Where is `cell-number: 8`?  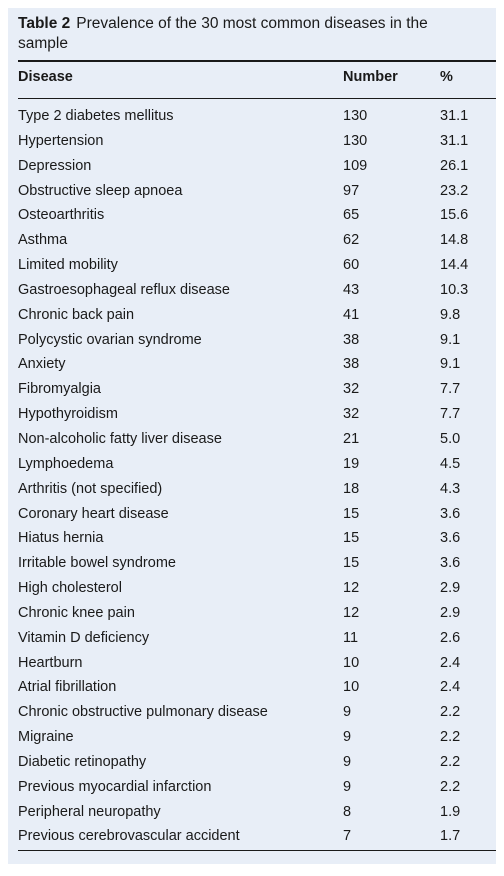 cell-number: 8 is located at coordinates (347, 811).